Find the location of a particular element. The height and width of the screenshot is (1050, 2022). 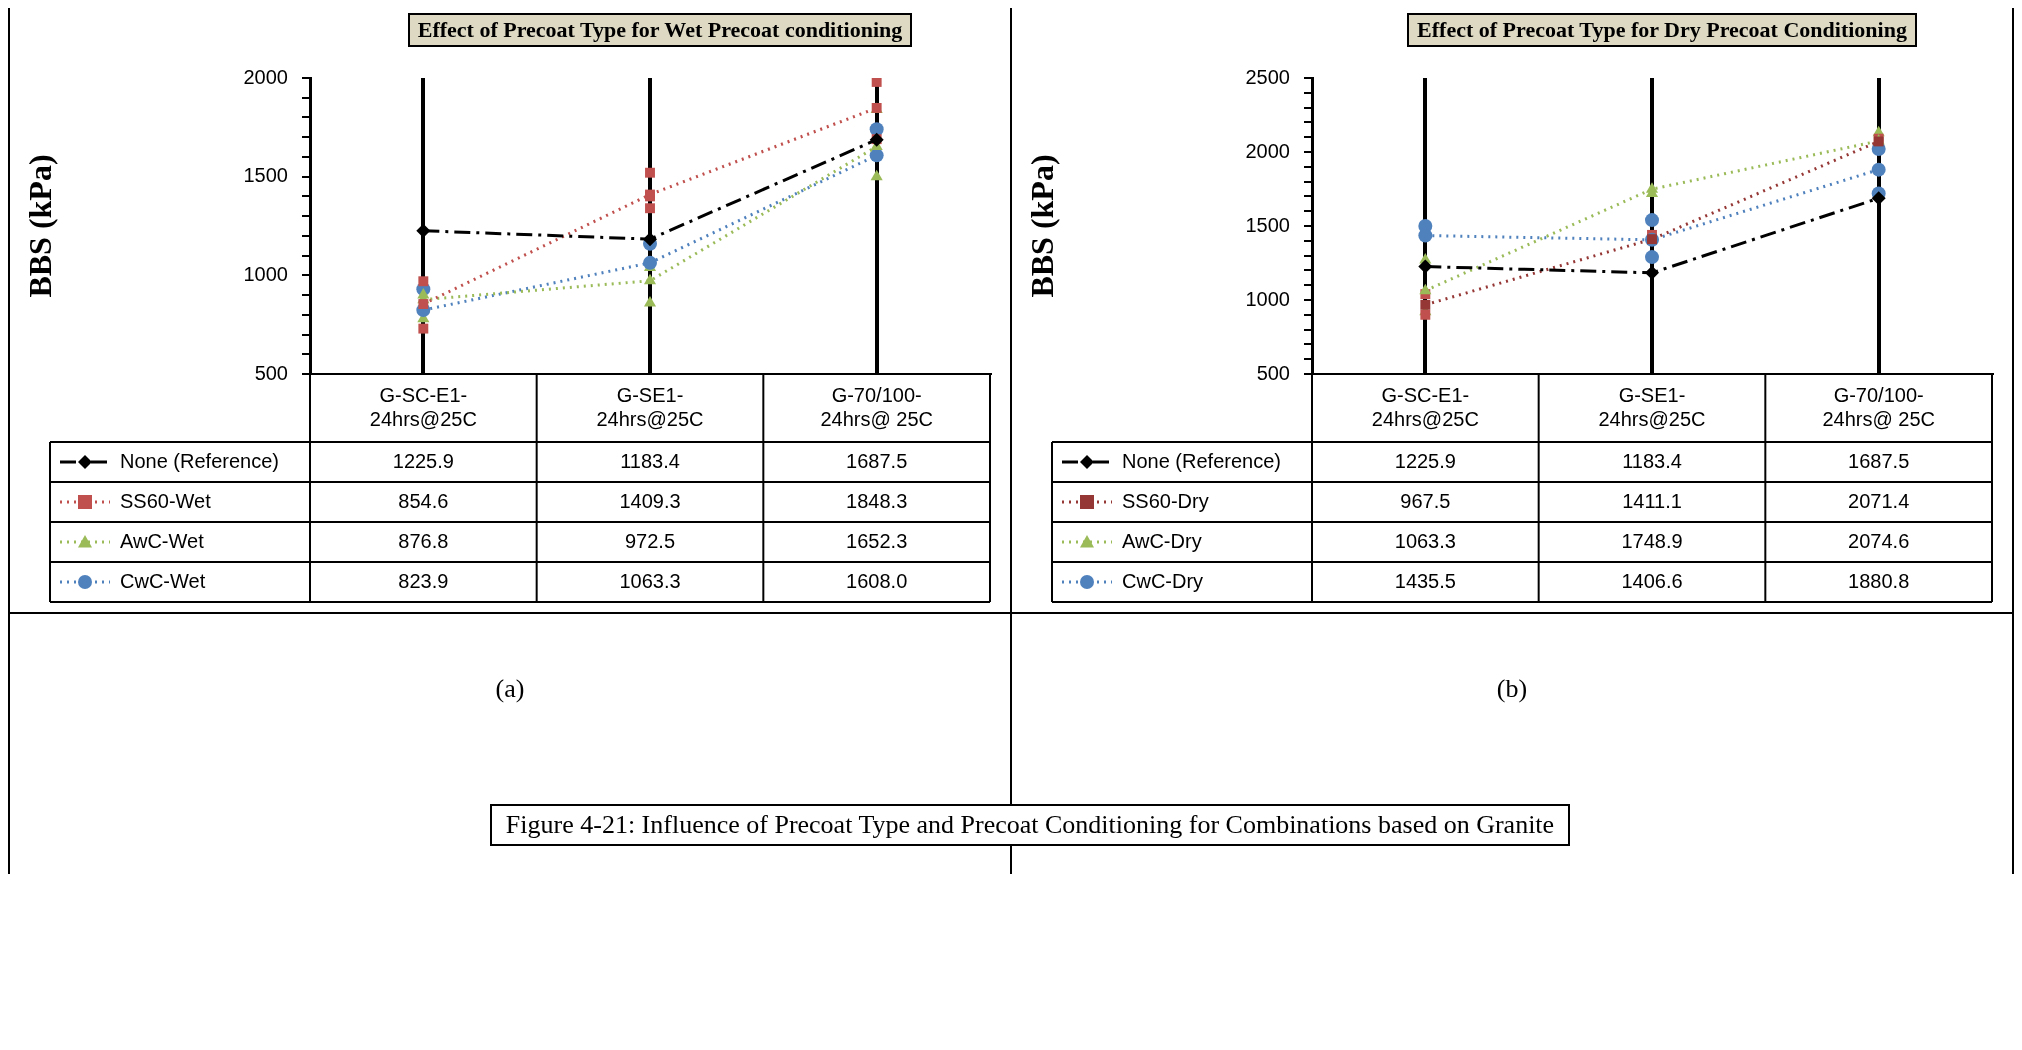

legend-label: SS60-Wet is located at coordinates (166, 500).